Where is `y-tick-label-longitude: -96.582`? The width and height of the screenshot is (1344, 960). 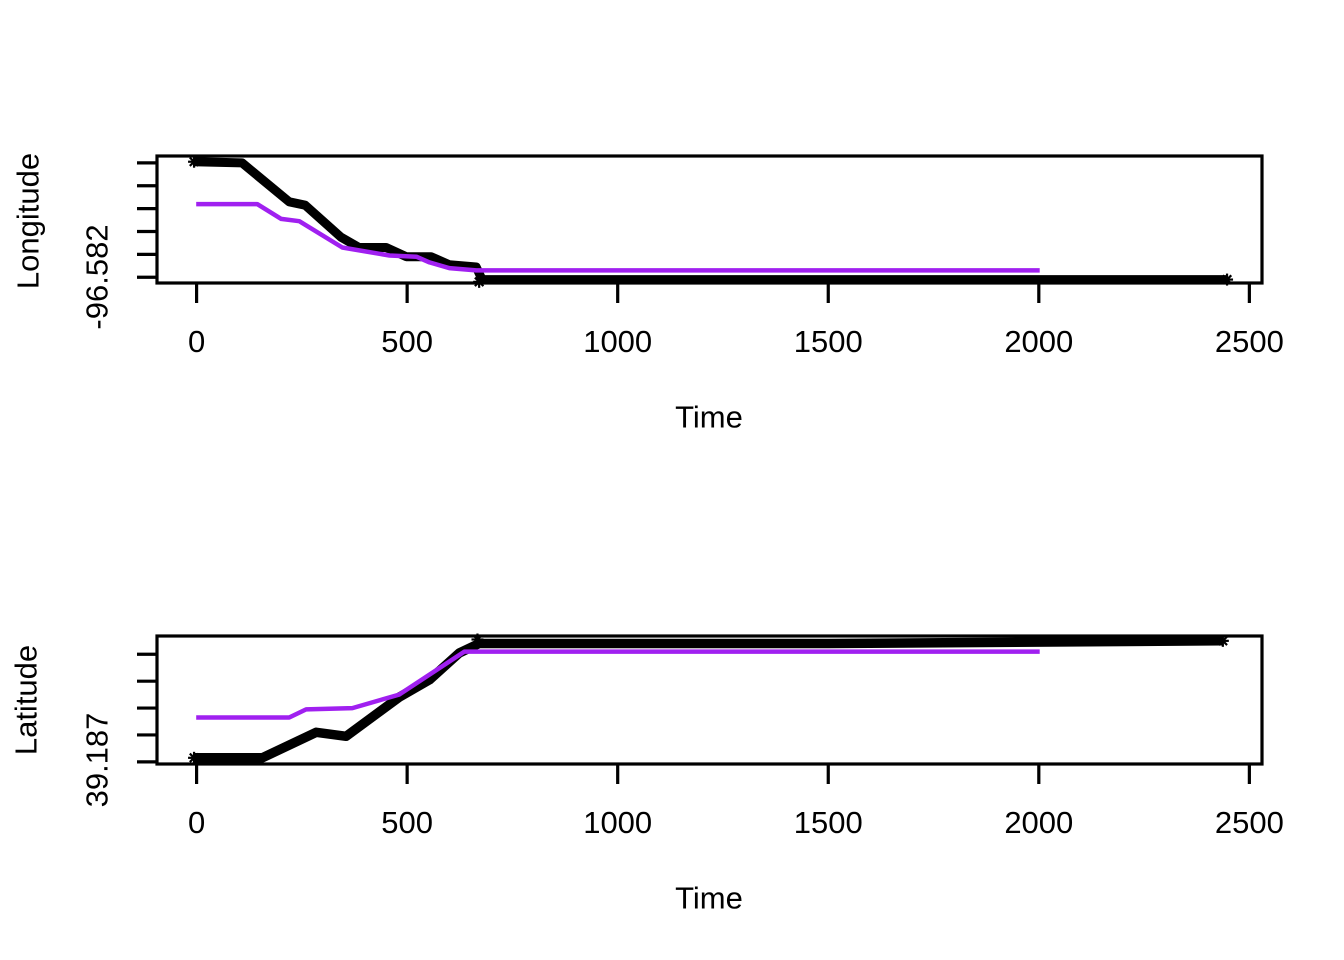 y-tick-label-longitude: -96.582 is located at coordinates (97, 277).